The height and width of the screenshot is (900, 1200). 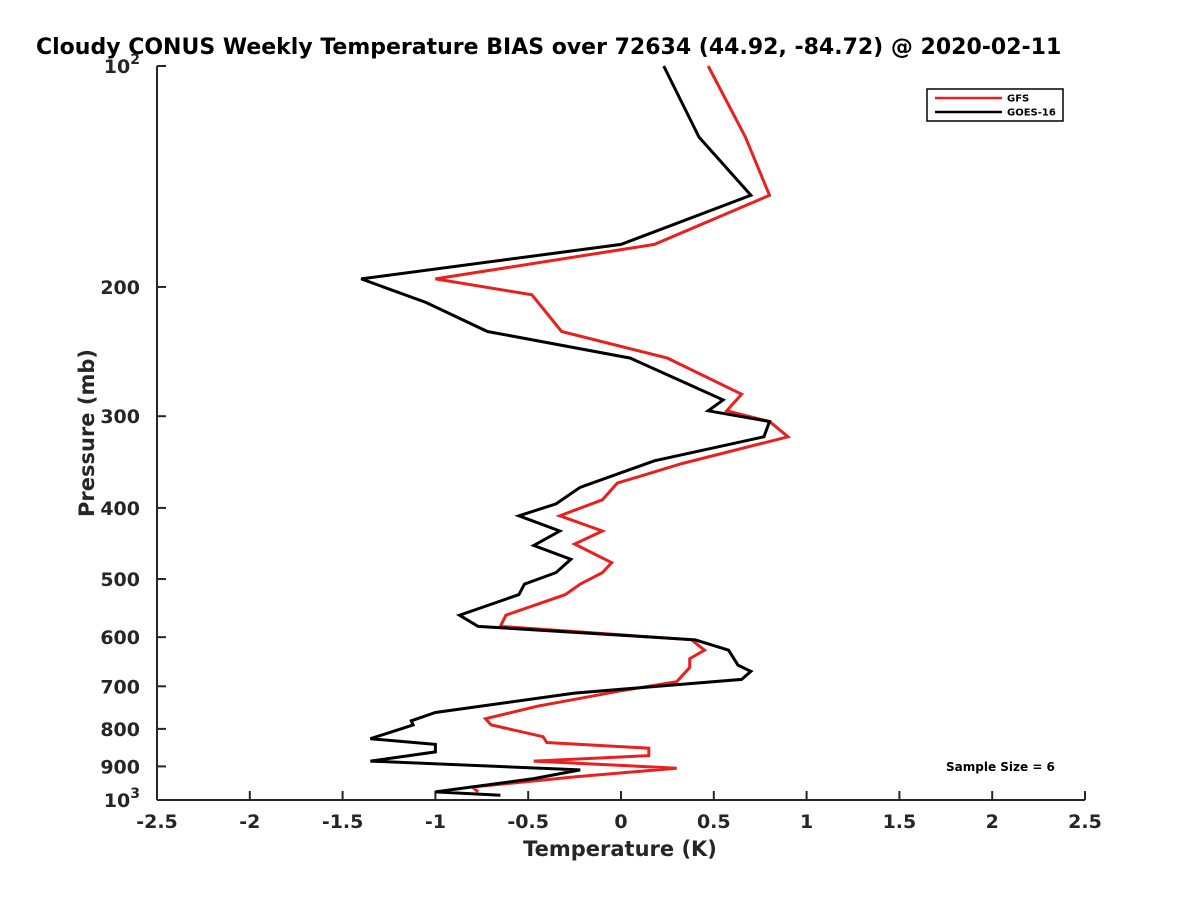 What do you see at coordinates (620, 822) in the screenshot?
I see `x-tick-label: 0` at bounding box center [620, 822].